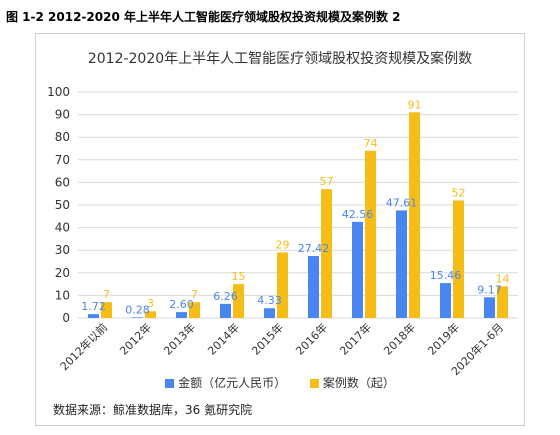  What do you see at coordinates (283, 244) in the screenshot?
I see `data-label-cases: 29` at bounding box center [283, 244].